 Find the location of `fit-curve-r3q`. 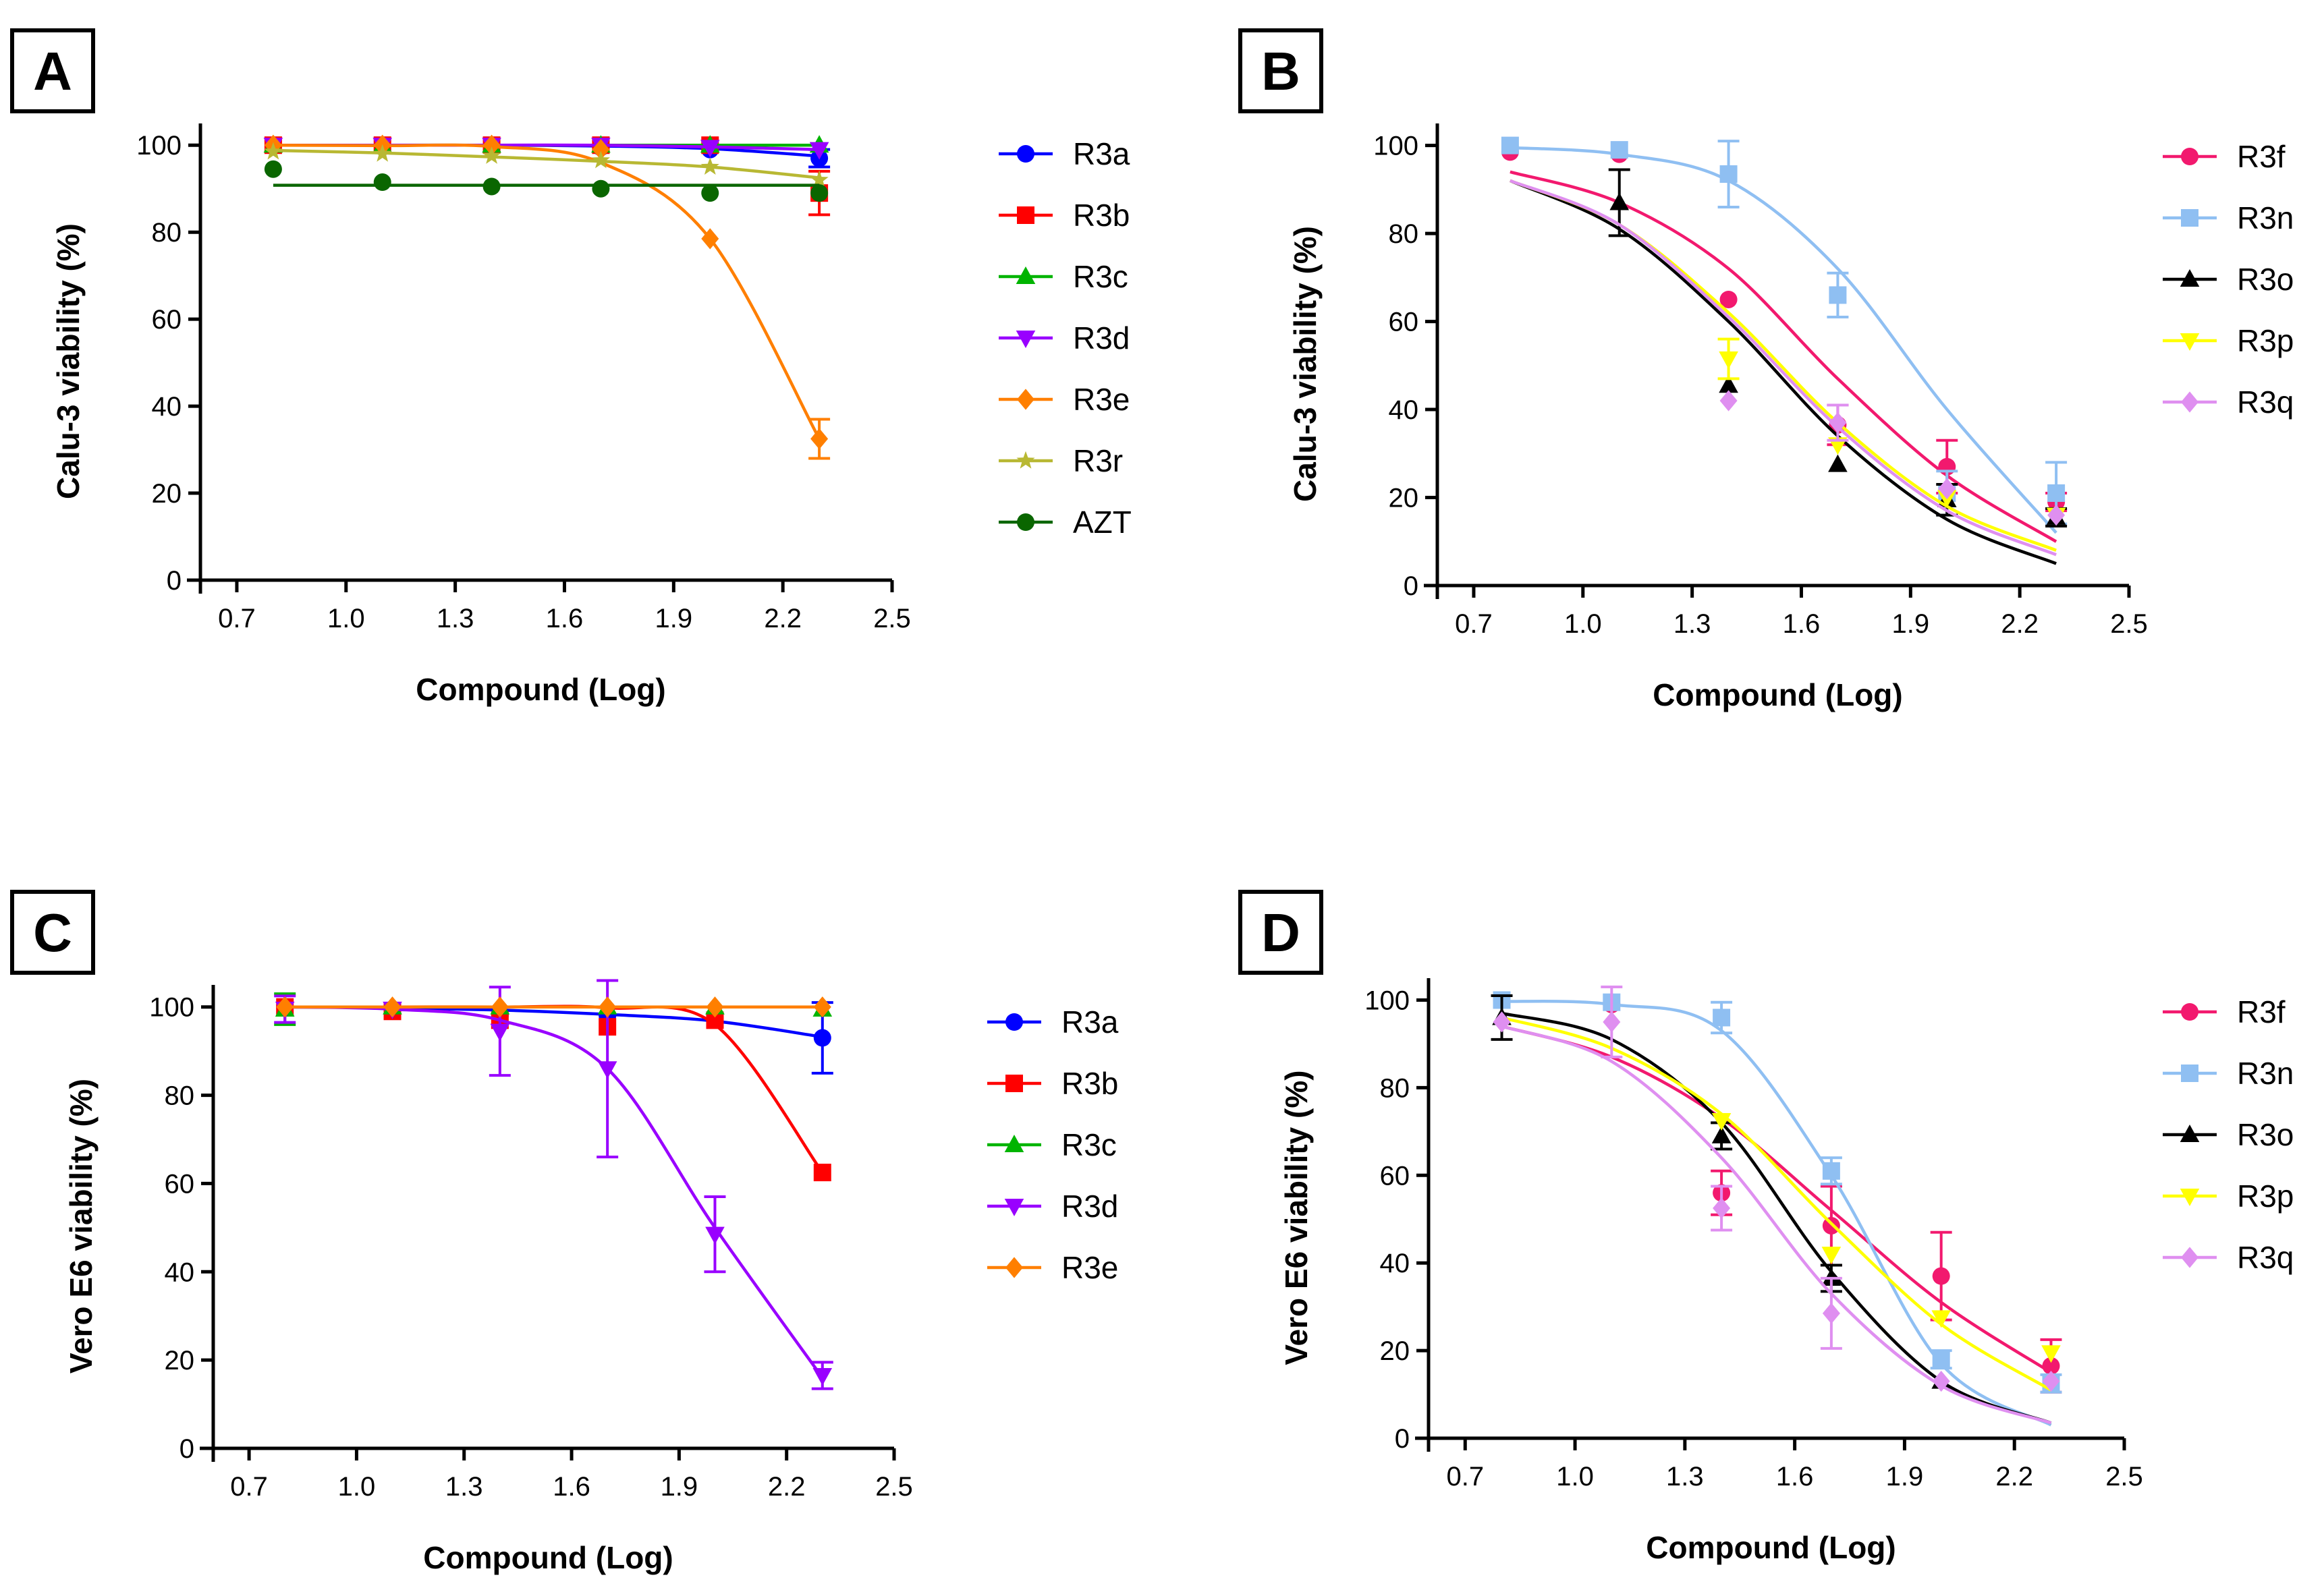

fit-curve-r3q is located at coordinates (1783, 368).